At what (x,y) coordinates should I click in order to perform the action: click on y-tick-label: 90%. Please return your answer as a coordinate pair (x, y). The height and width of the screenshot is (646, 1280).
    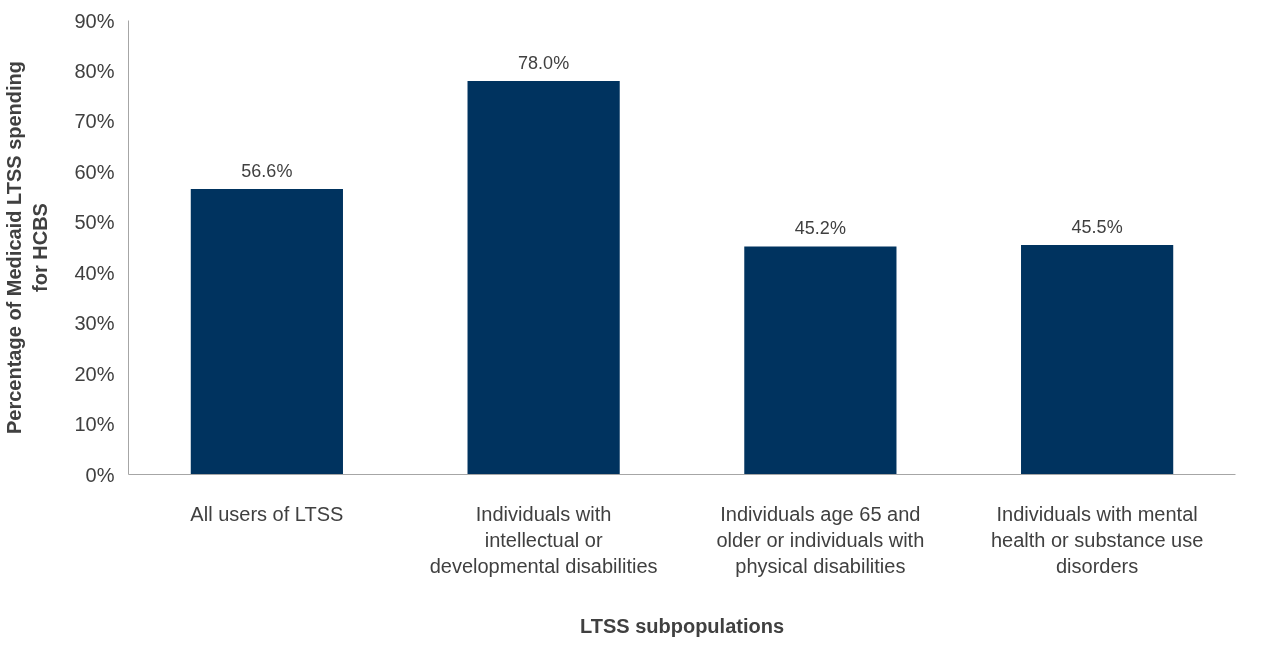
    Looking at the image, I should click on (94, 20).